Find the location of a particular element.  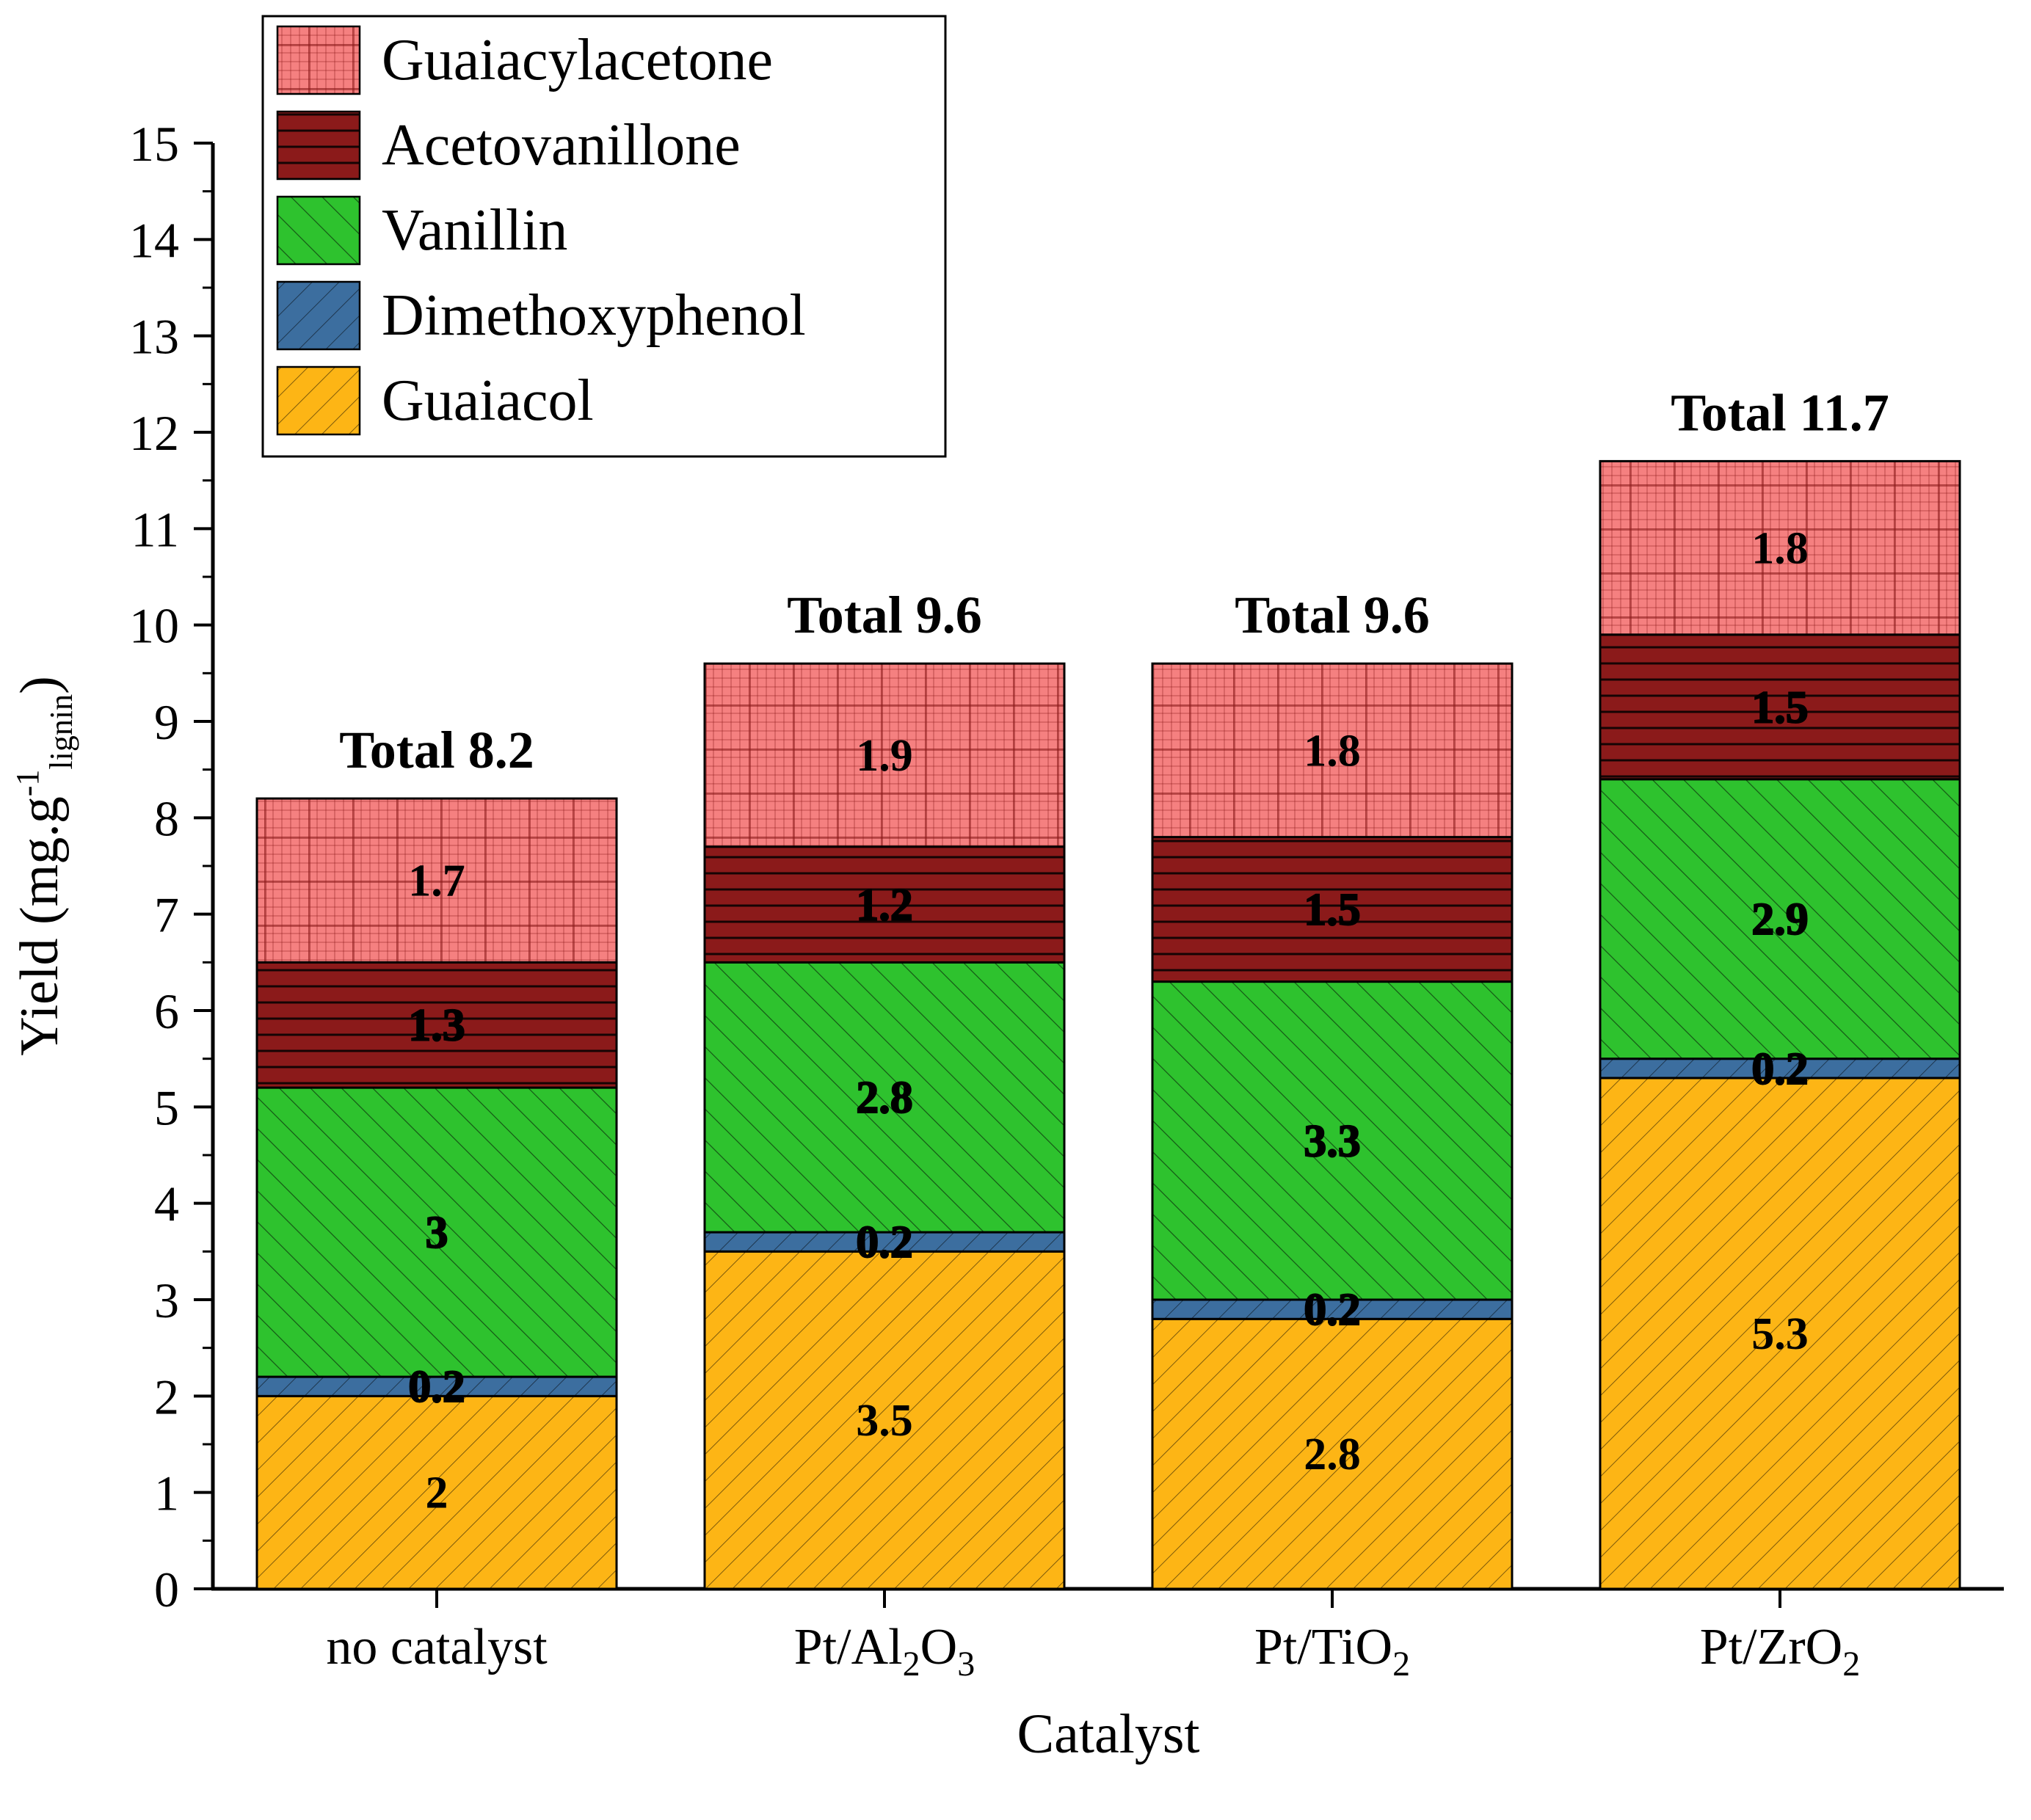

y-tick-label: 6 is located at coordinates (166, 1011).